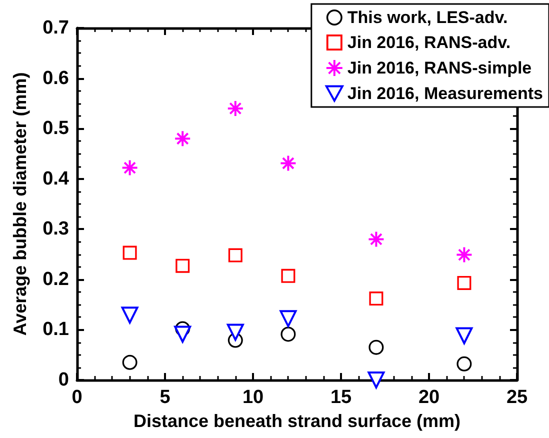  What do you see at coordinates (56, 129) in the screenshot?
I see `y-tick-label: 0.5` at bounding box center [56, 129].